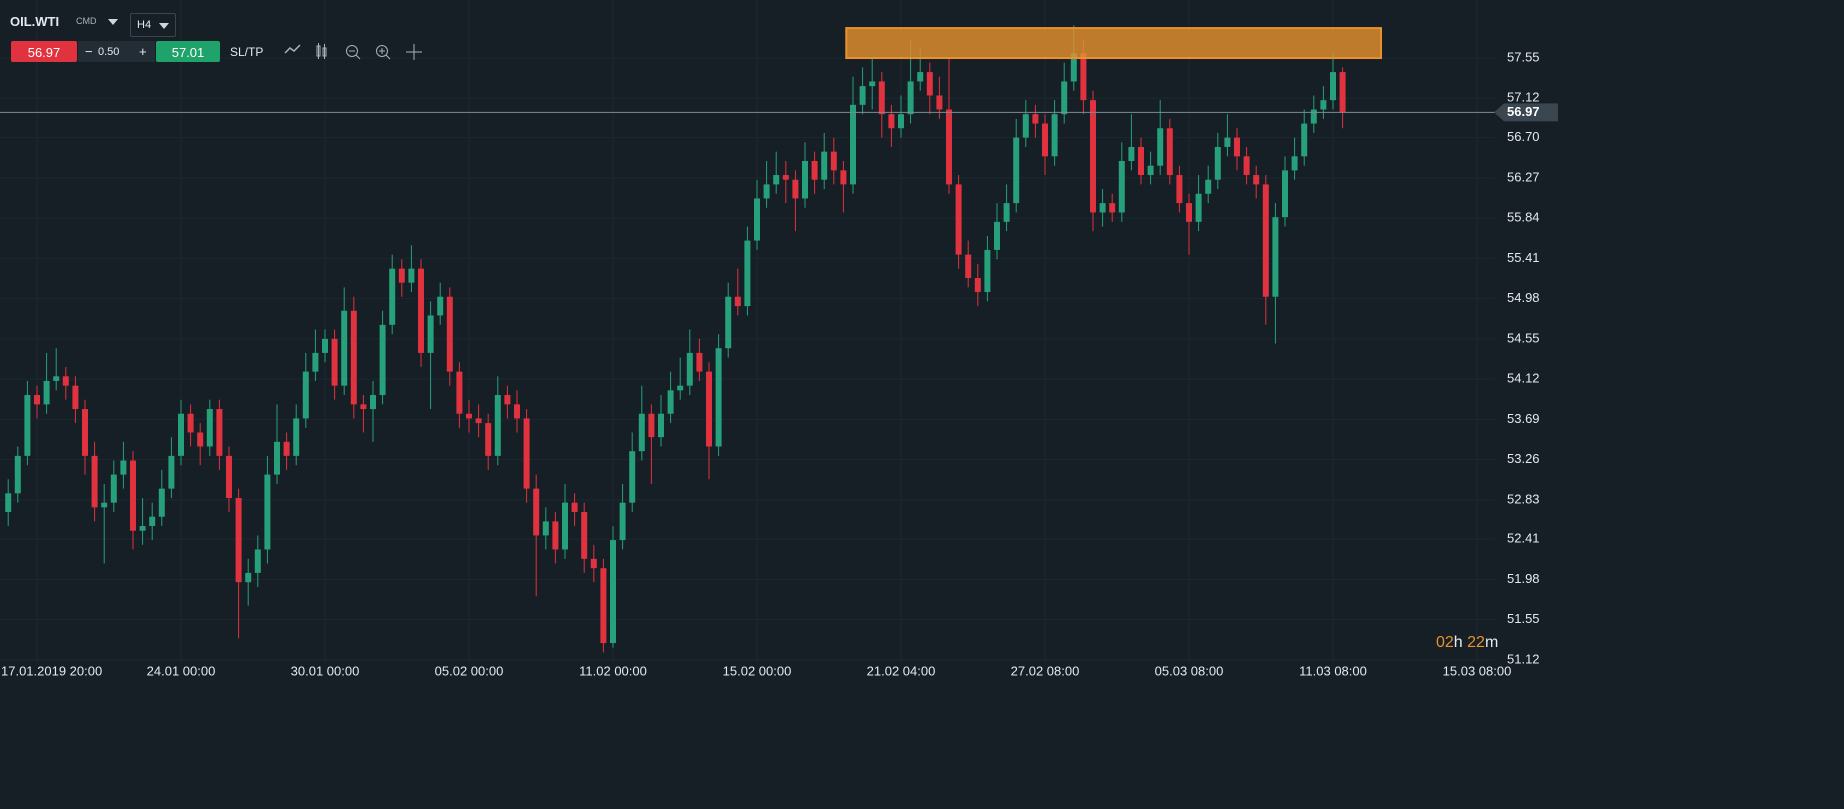 The width and height of the screenshot is (1844, 809). What do you see at coordinates (1523, 658) in the screenshot?
I see `y-tick-label: 51.12` at bounding box center [1523, 658].